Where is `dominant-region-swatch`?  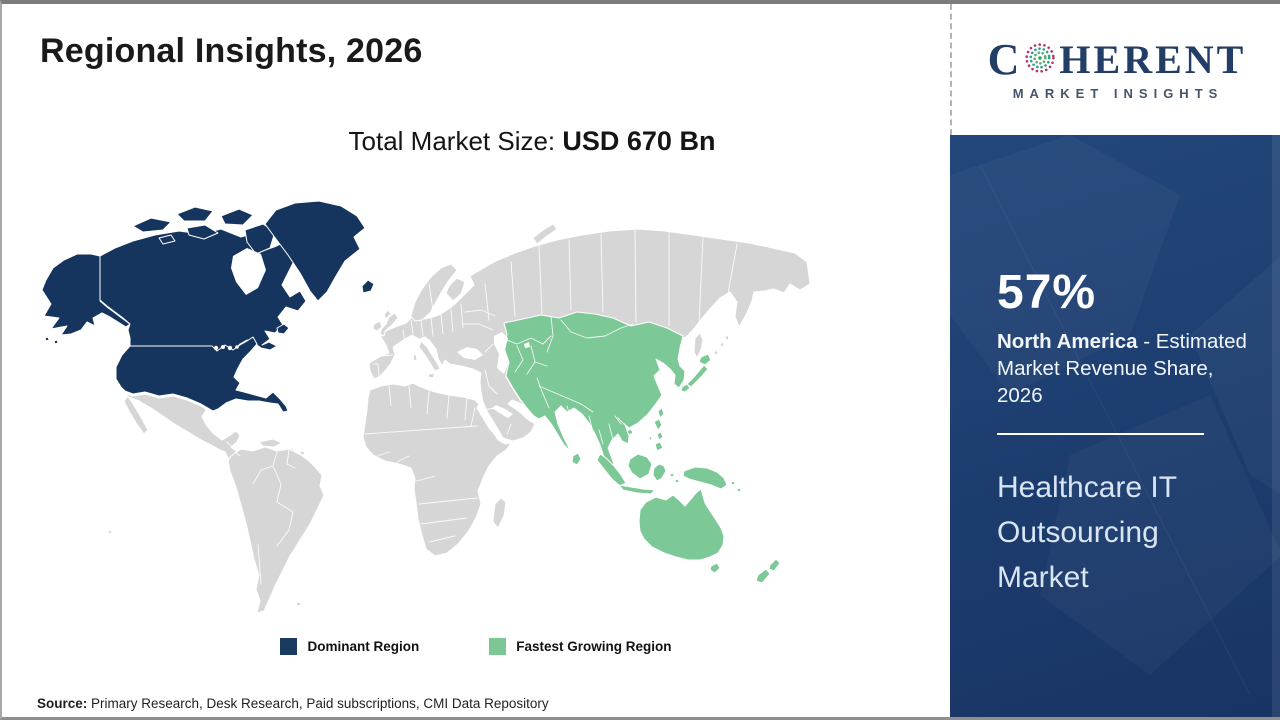
dominant-region-swatch is located at coordinates (289, 646).